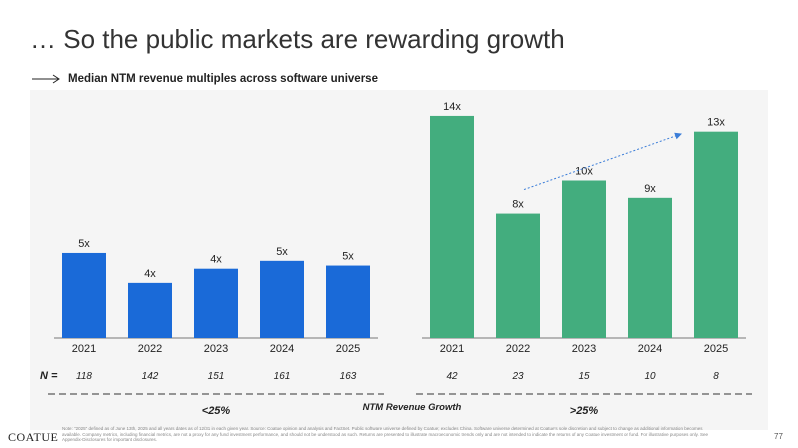 This screenshot has width=798, height=448. What do you see at coordinates (584, 172) in the screenshot?
I see `data-label: 10x` at bounding box center [584, 172].